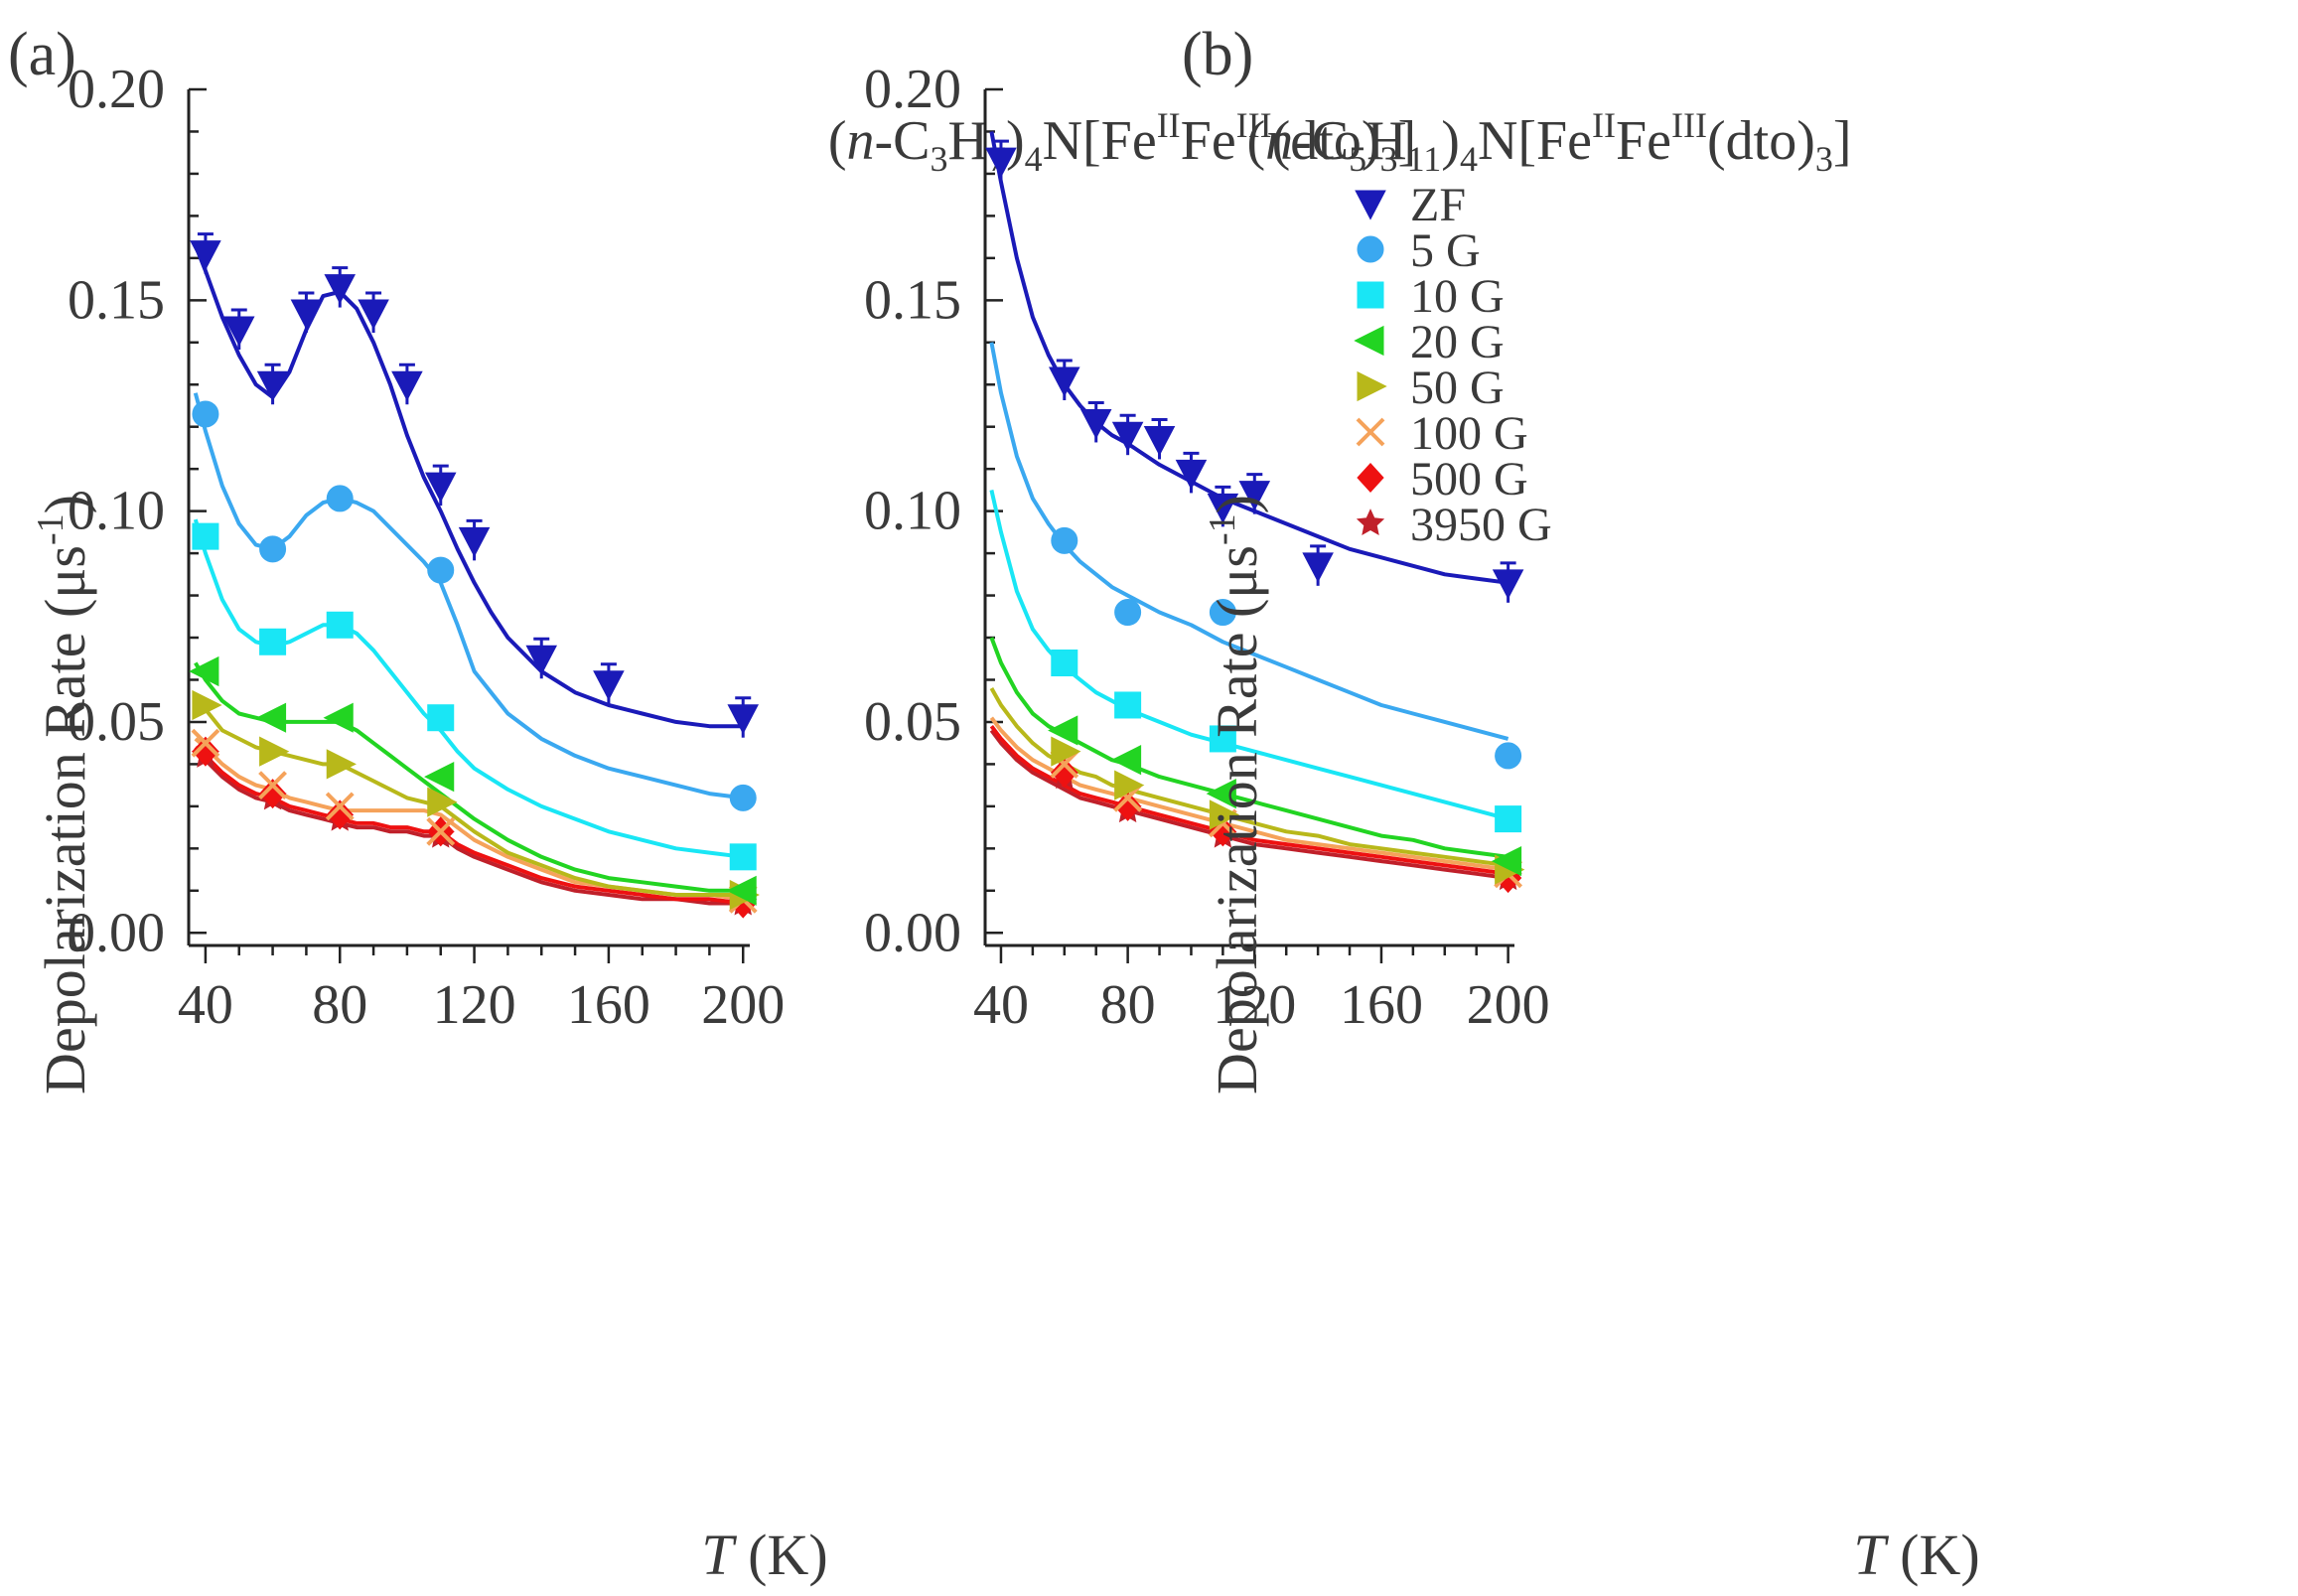 The image size is (2298, 1596). What do you see at coordinates (116, 722) in the screenshot?
I see `y-tick-label-a: 0.05` at bounding box center [116, 722].